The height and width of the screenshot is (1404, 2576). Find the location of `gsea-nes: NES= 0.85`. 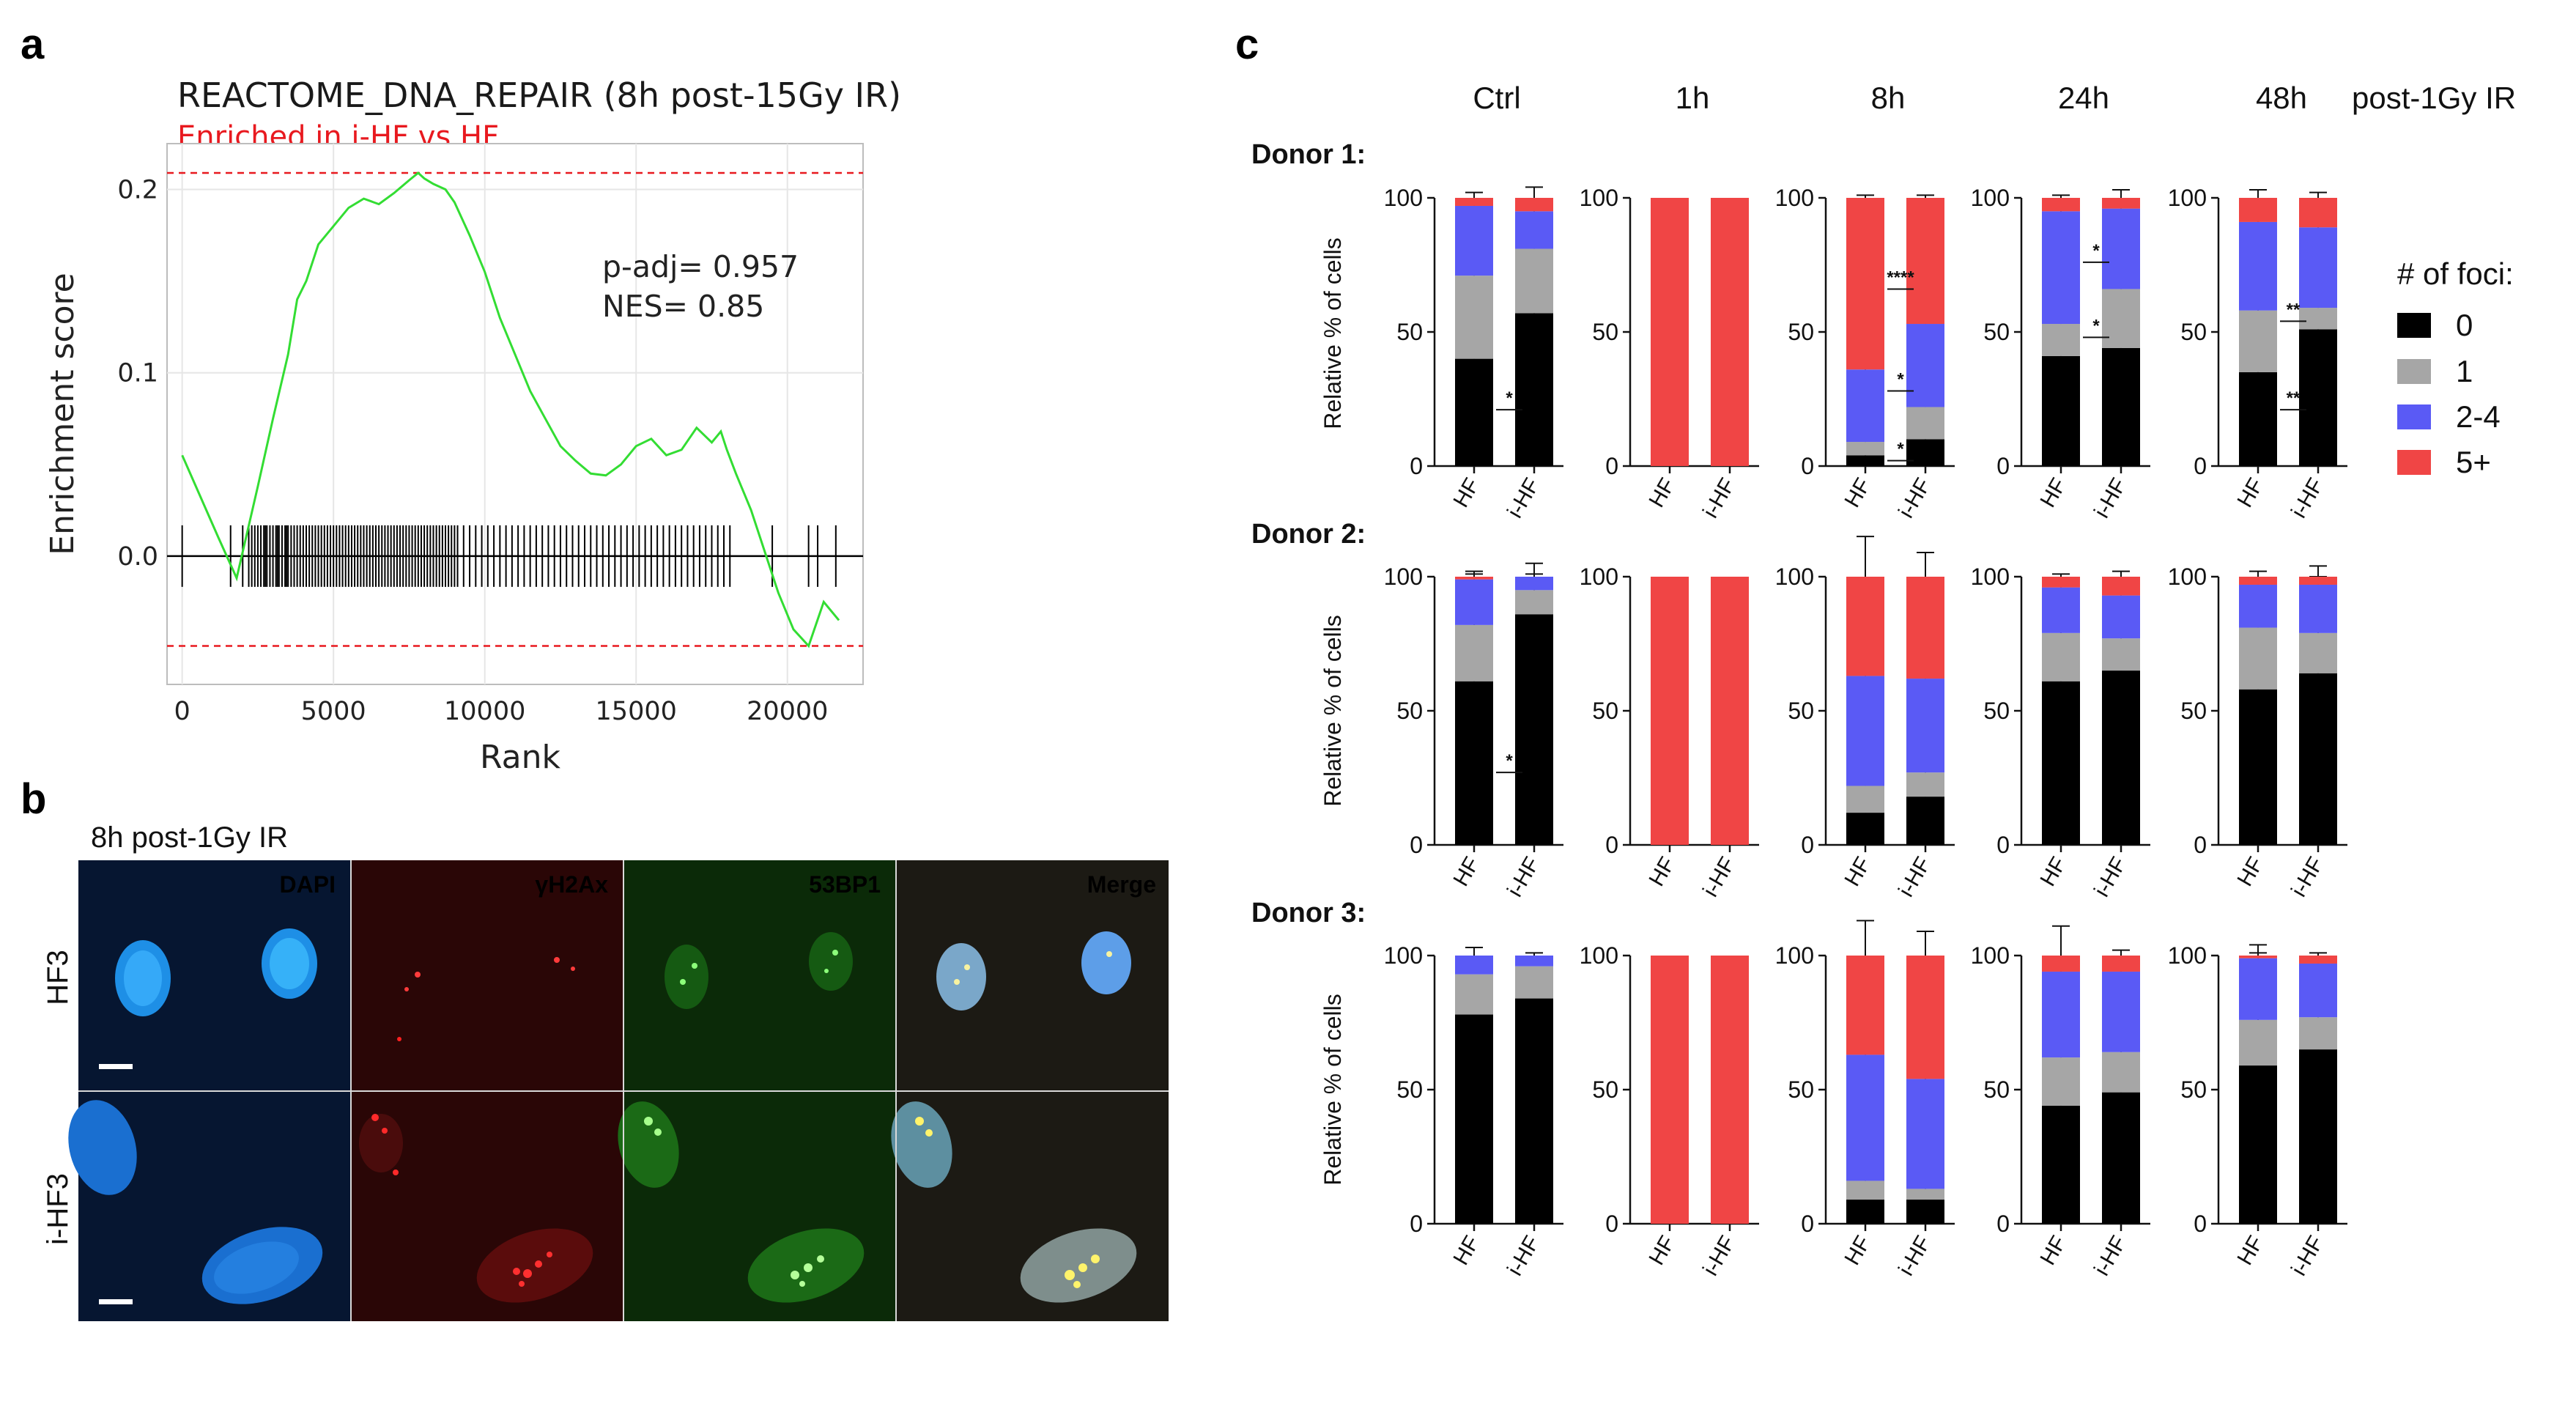

gsea-nes: NES= 0.85 is located at coordinates (683, 306).